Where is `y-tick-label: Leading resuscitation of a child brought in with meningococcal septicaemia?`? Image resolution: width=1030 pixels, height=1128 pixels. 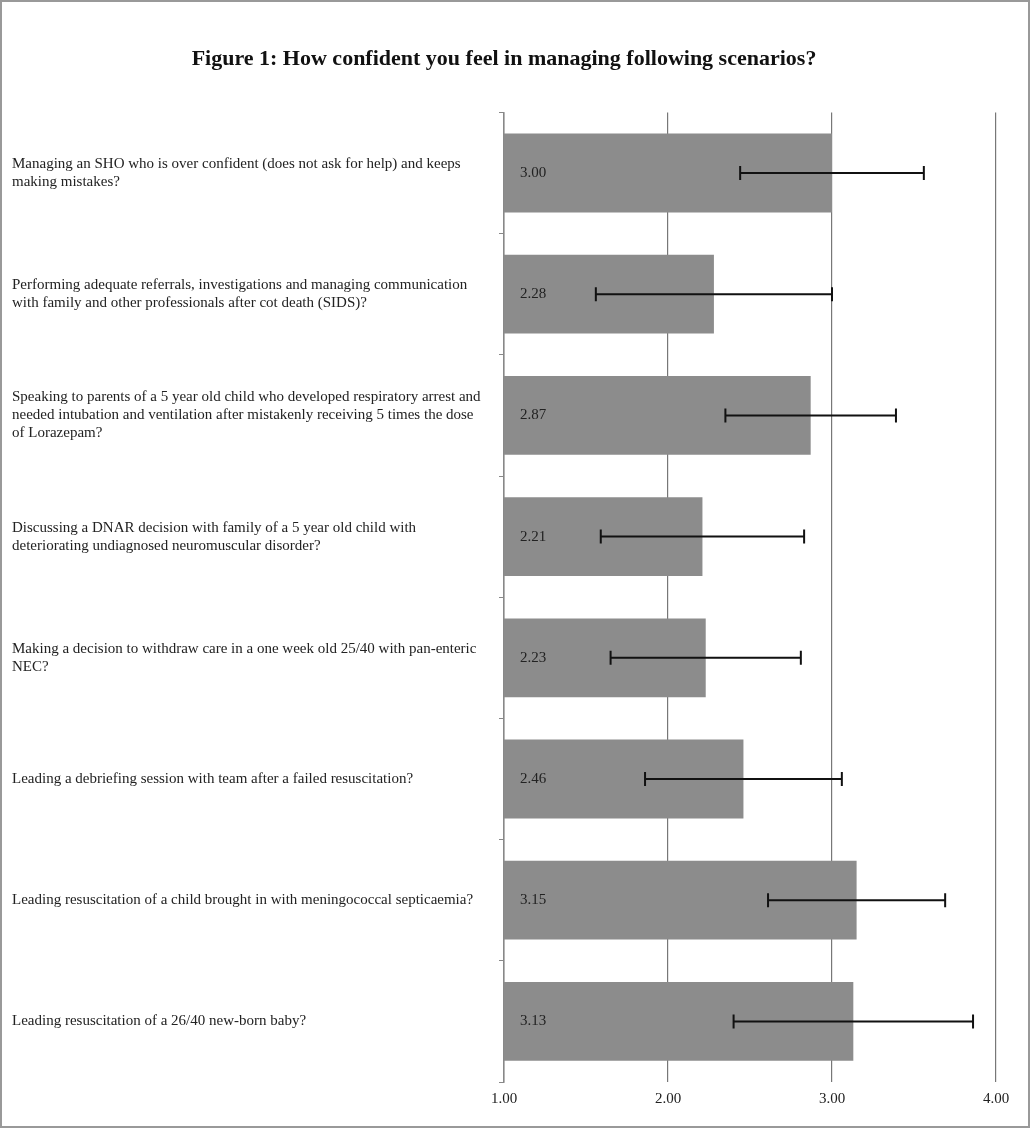
y-tick-label: Leading resuscitation of a child brought in with meningococcal septicaemia? is located at coordinates (243, 899).